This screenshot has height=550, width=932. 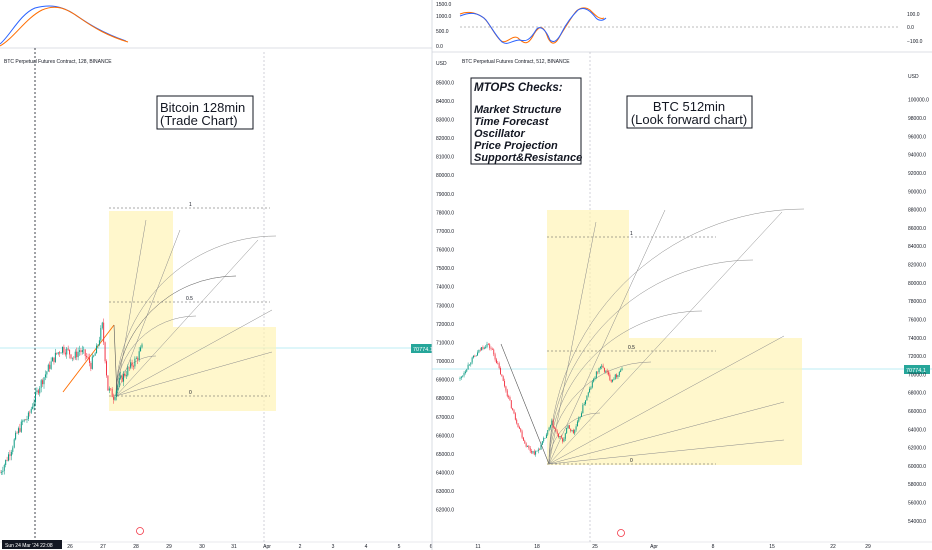 I want to click on checklist-title: MTOPS Checks:, so click(x=518, y=88).